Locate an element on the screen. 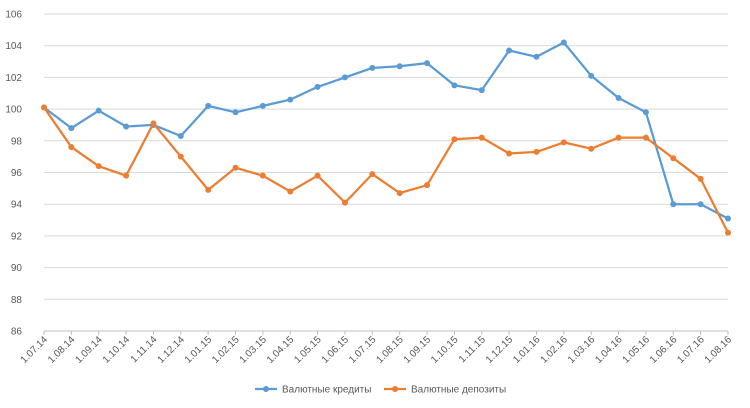  x-tick-label: 1.07.16 is located at coordinates (691, 350).